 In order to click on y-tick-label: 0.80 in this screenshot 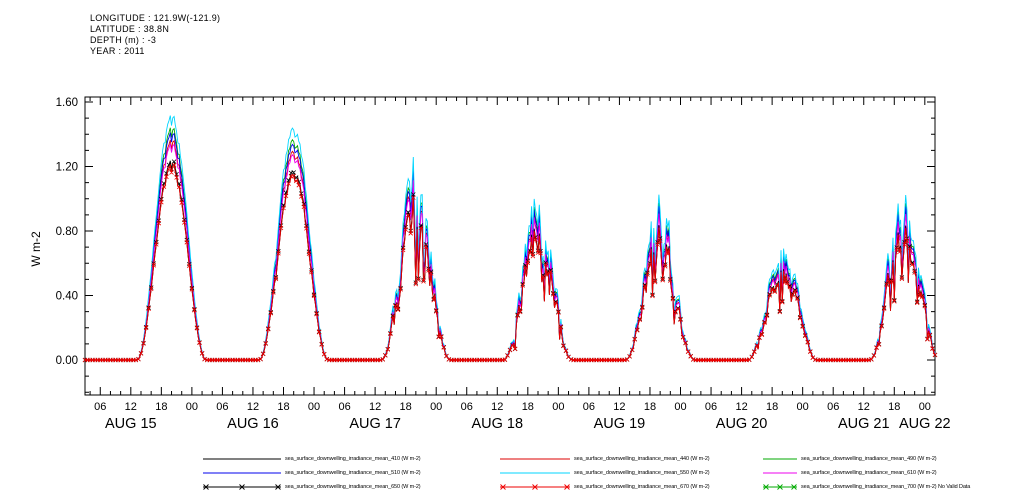, I will do `click(67, 232)`.